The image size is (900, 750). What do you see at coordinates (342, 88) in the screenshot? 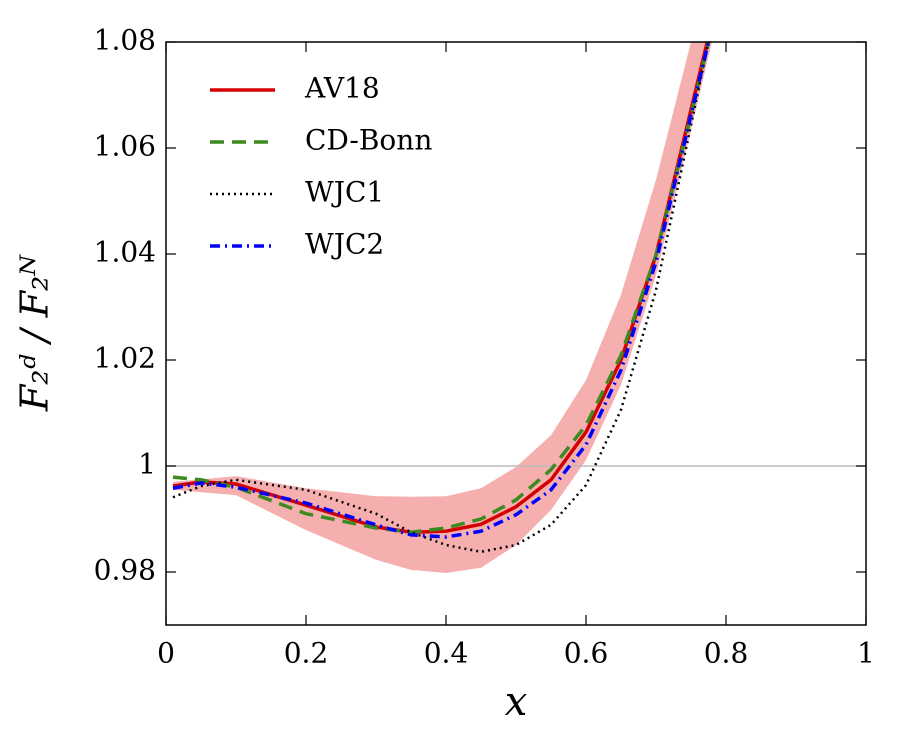
I see `legend-label: AV18` at bounding box center [342, 88].